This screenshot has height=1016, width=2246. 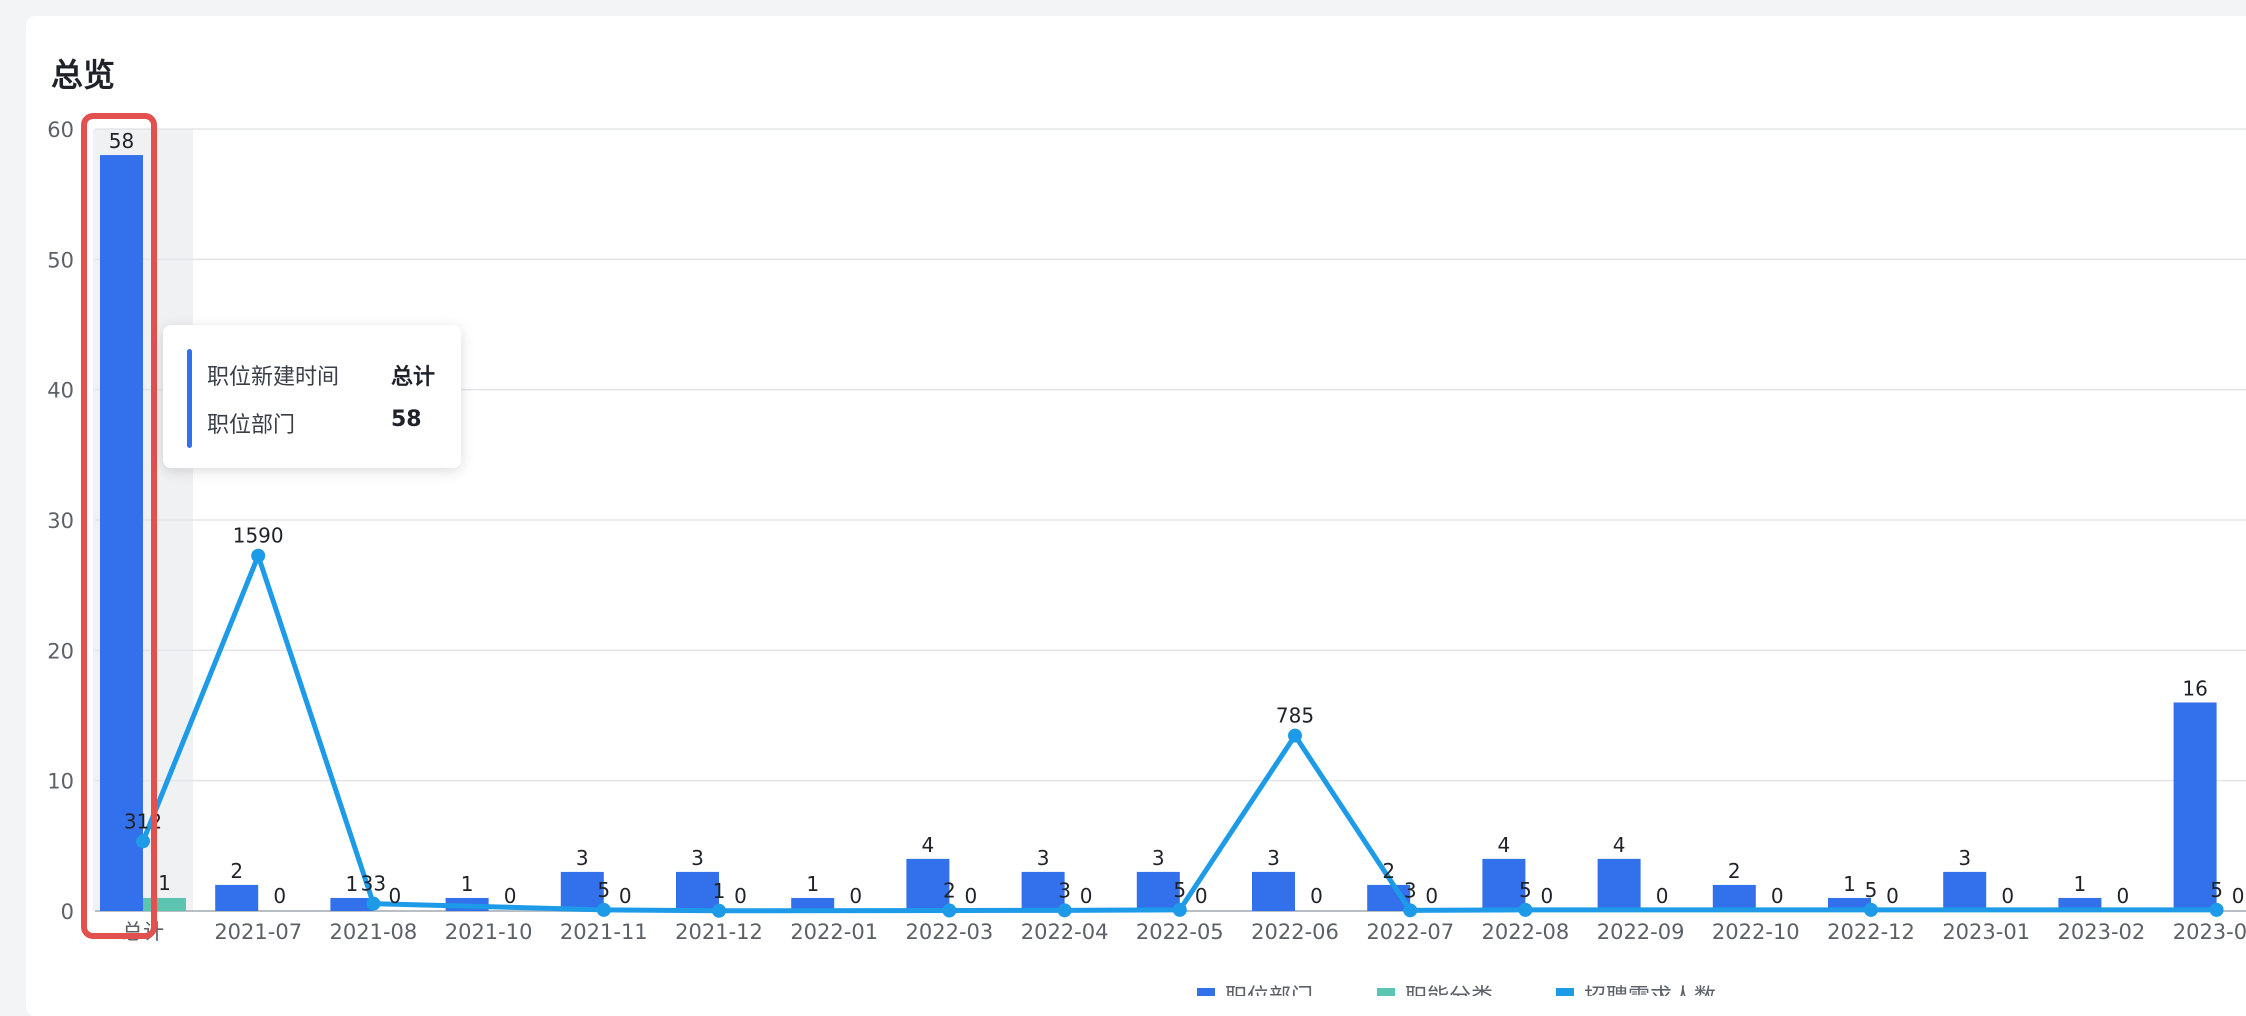 I want to click on x-tick-label: 2021-12, so click(x=719, y=932).